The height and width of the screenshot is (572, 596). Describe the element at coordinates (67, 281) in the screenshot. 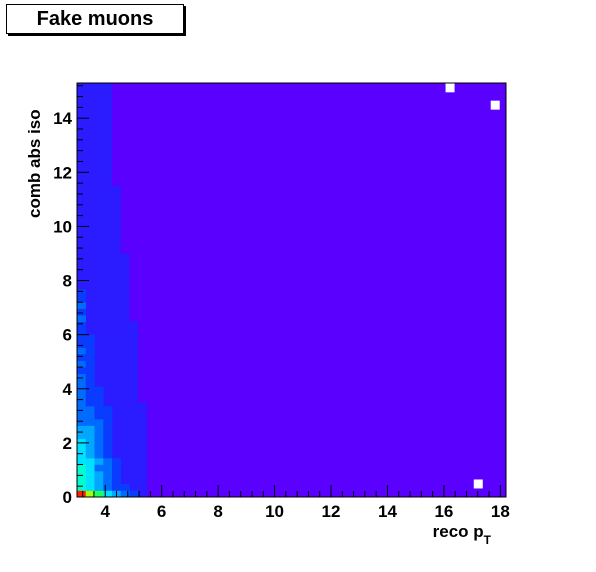

I see `y-tick-label: 8` at that location.